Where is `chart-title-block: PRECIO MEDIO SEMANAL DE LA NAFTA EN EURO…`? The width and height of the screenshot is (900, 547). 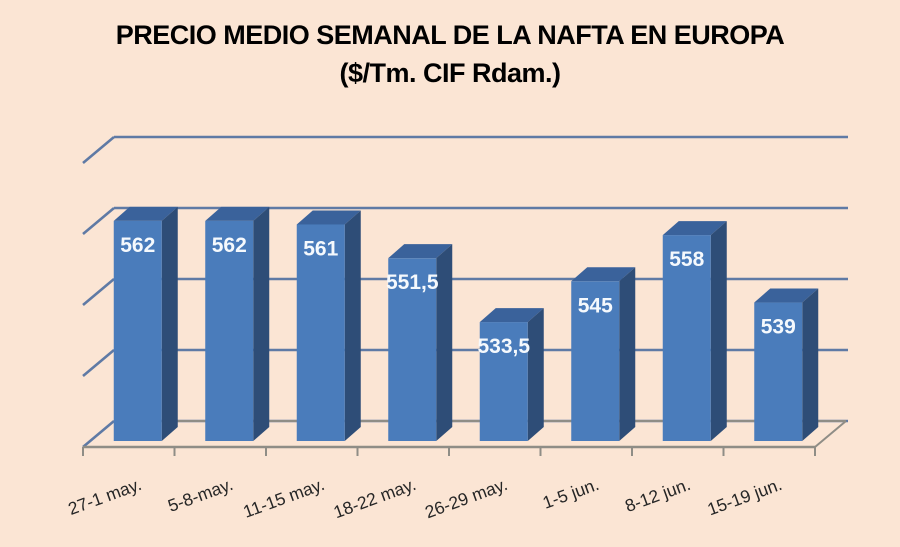
chart-title-block: PRECIO MEDIO SEMANAL DE LA NAFTA EN EURO… is located at coordinates (450, 54).